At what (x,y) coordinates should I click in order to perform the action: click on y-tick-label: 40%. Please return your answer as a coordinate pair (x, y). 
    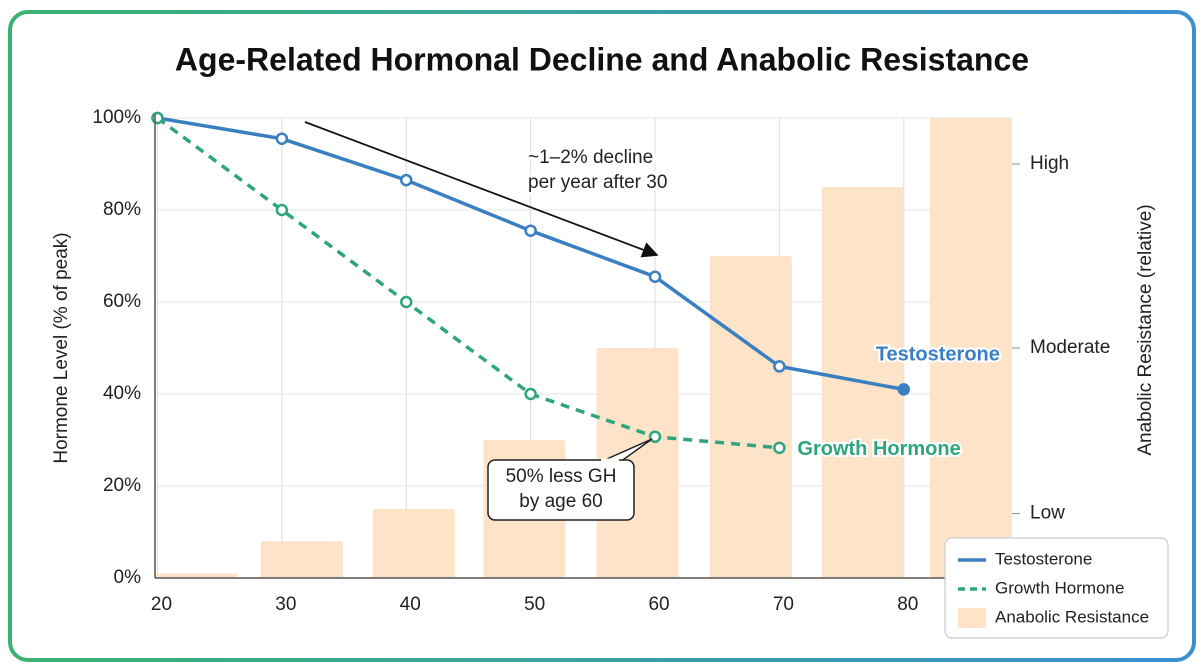
    Looking at the image, I should click on (122, 393).